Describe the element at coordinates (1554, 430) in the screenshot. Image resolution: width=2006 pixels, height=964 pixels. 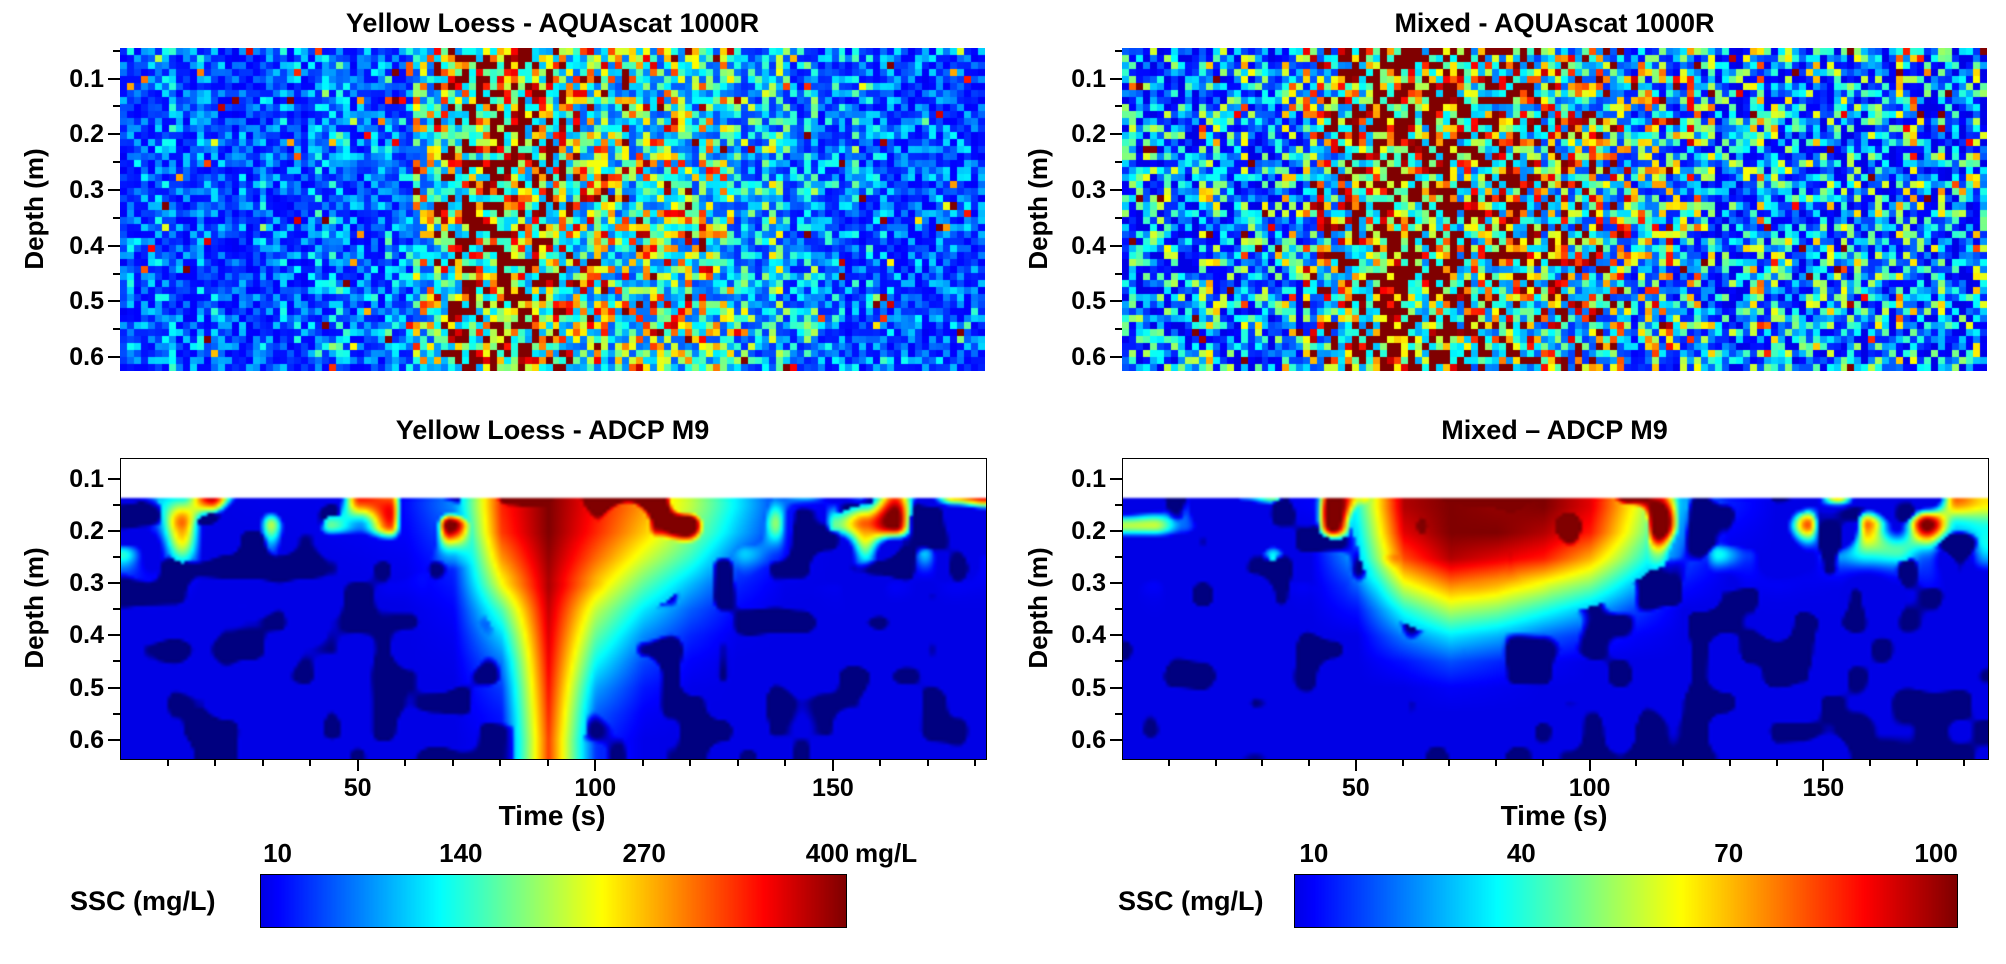
I see `panel-title-adcp-mixed: Mixed – ADCP M9` at that location.